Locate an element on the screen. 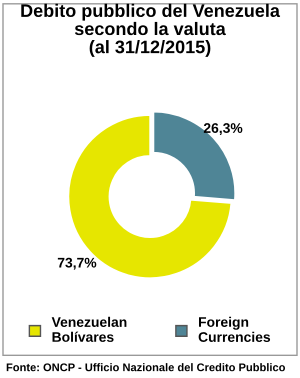  legend-label: Foreign Currencies is located at coordinates (234, 329).